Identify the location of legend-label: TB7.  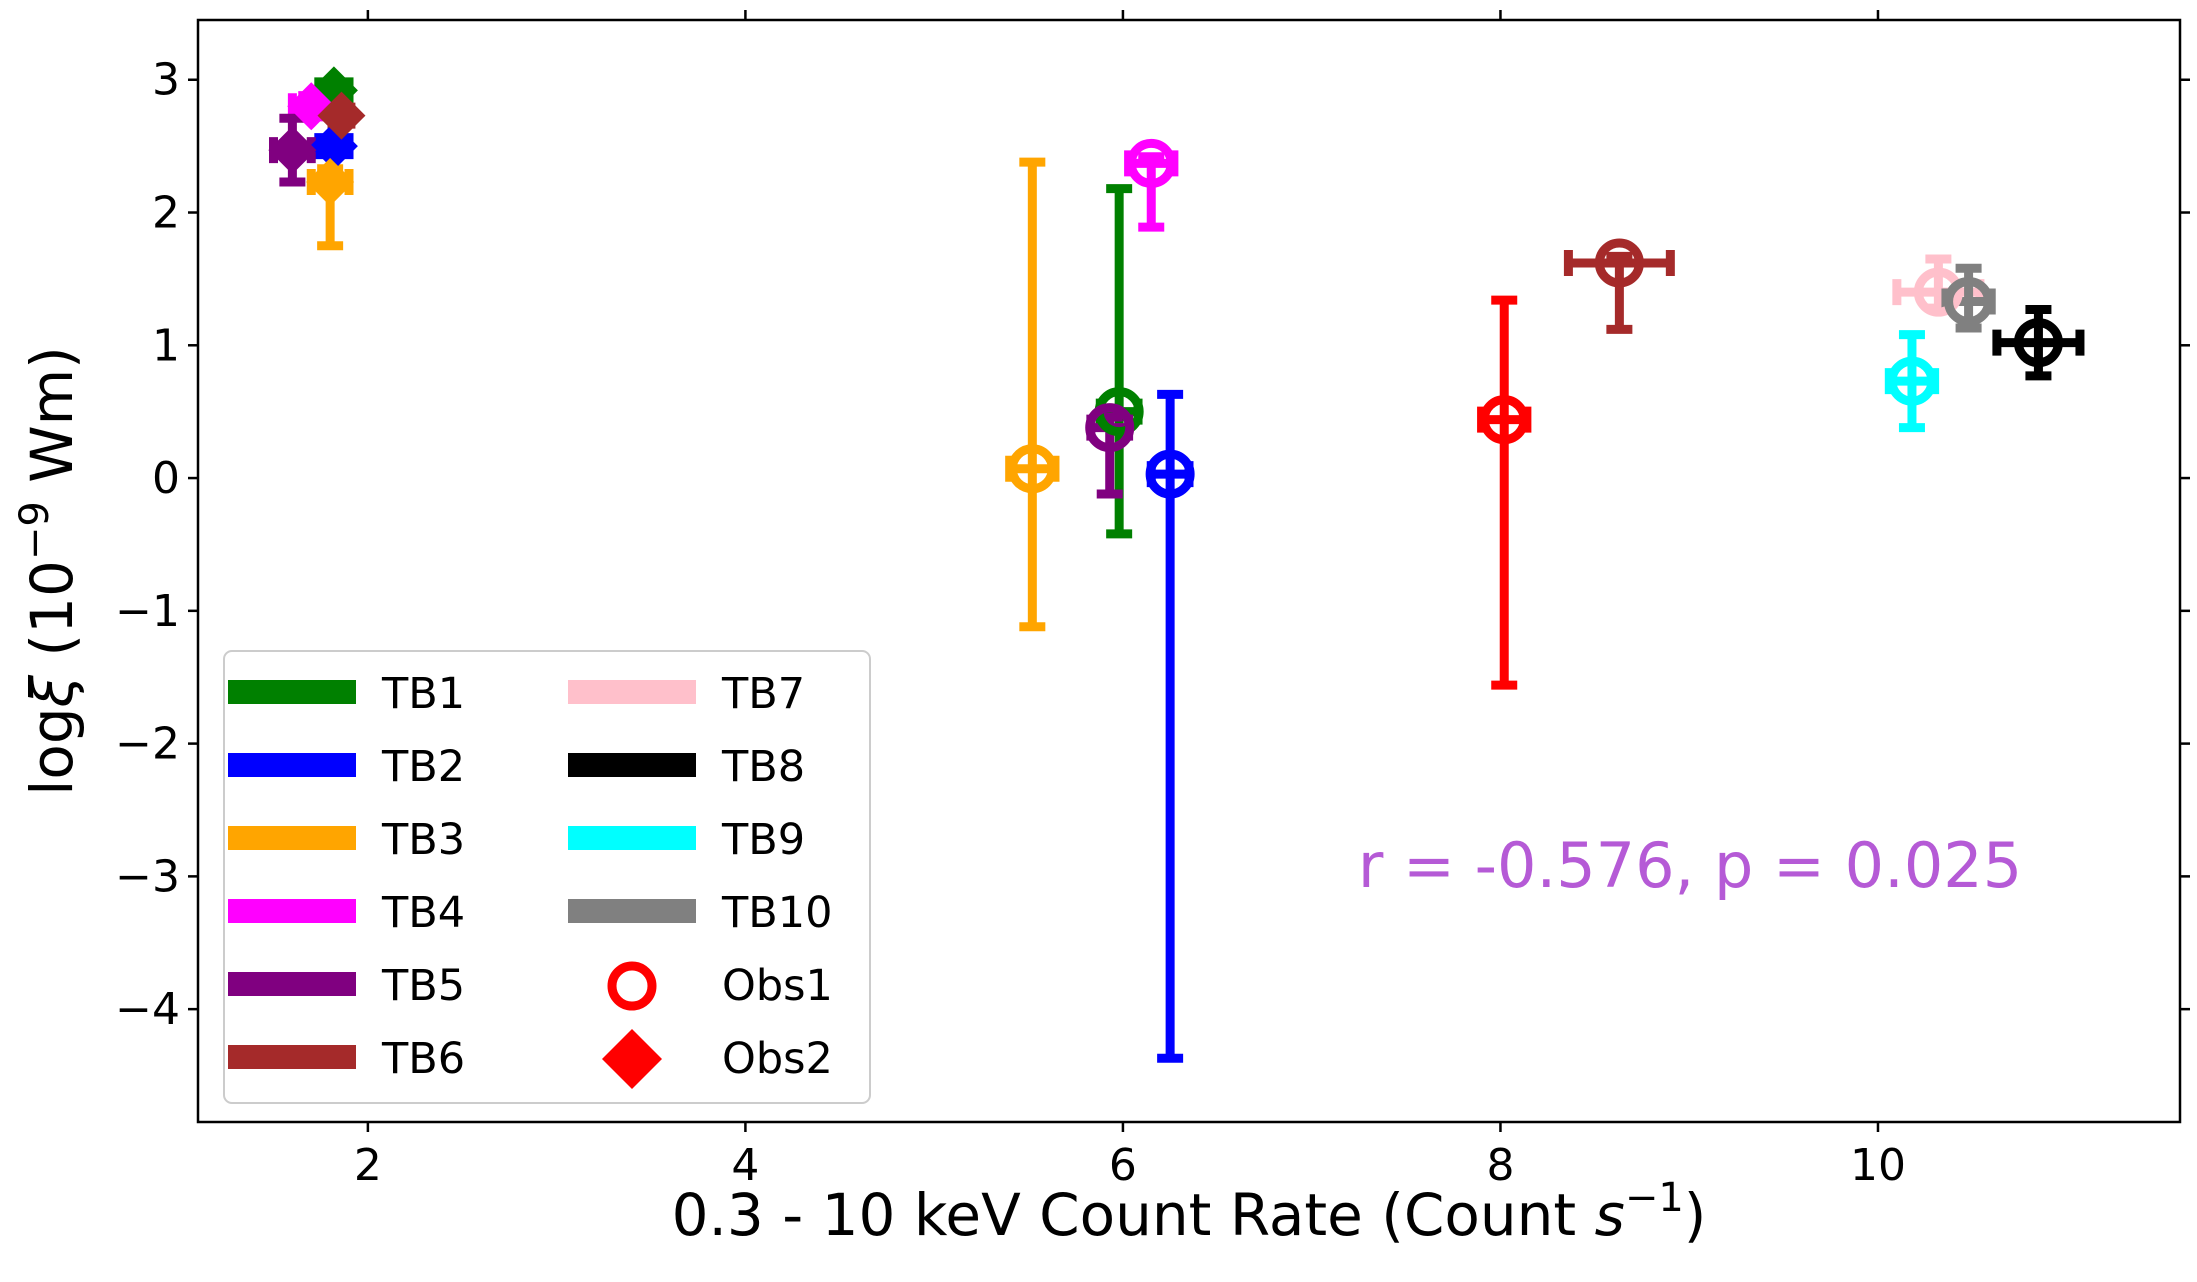
(763, 694).